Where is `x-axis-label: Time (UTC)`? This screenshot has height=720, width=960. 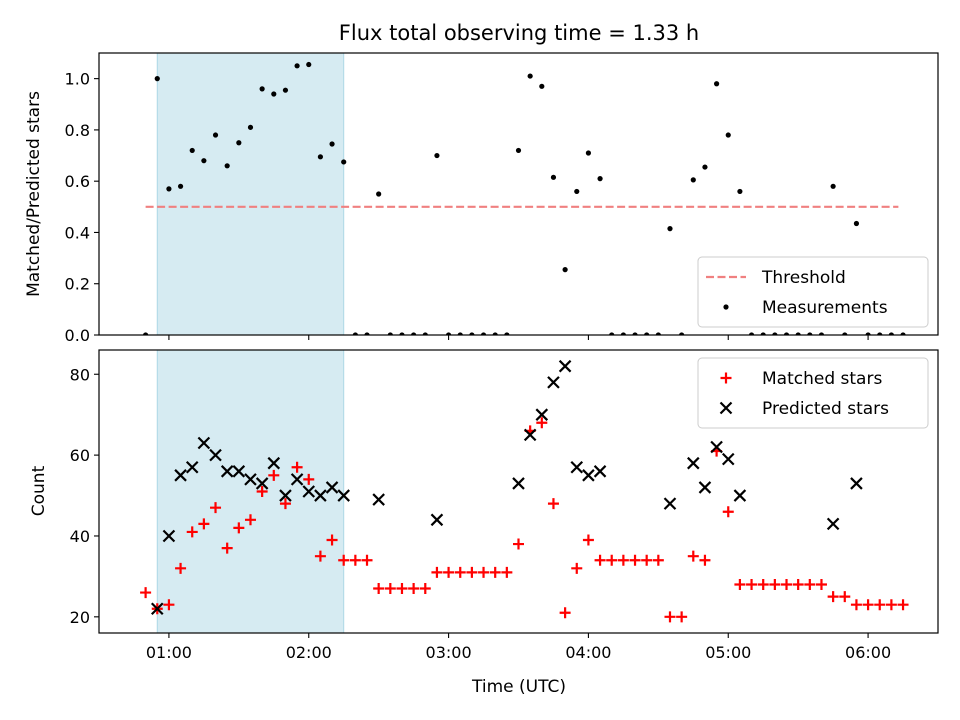
x-axis-label: Time (UTC) is located at coordinates (518, 687).